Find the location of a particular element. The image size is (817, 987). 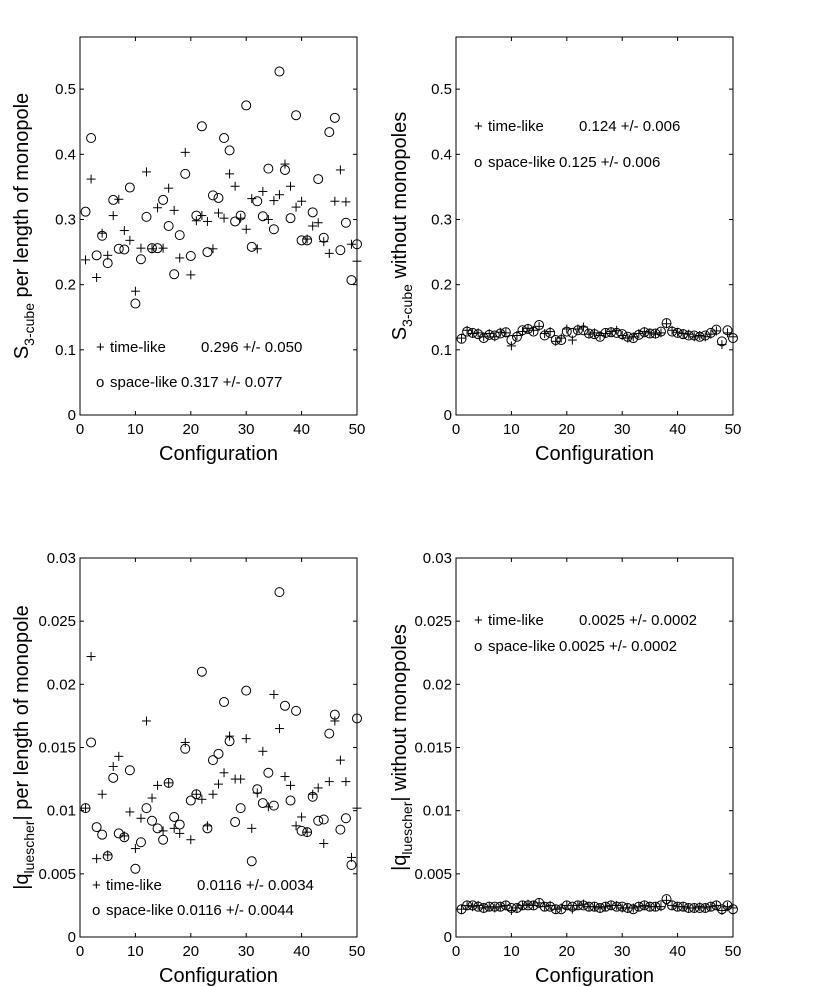

y-axis-label-main: |q is located at coordinates (400, 863).